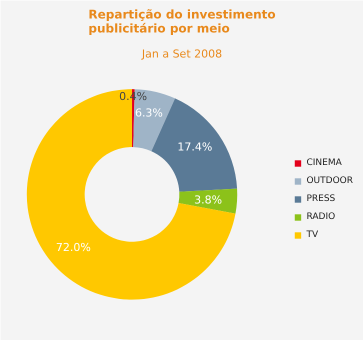 The width and height of the screenshot is (363, 340). What do you see at coordinates (321, 217) in the screenshot?
I see `legend-label: RADIO` at bounding box center [321, 217].